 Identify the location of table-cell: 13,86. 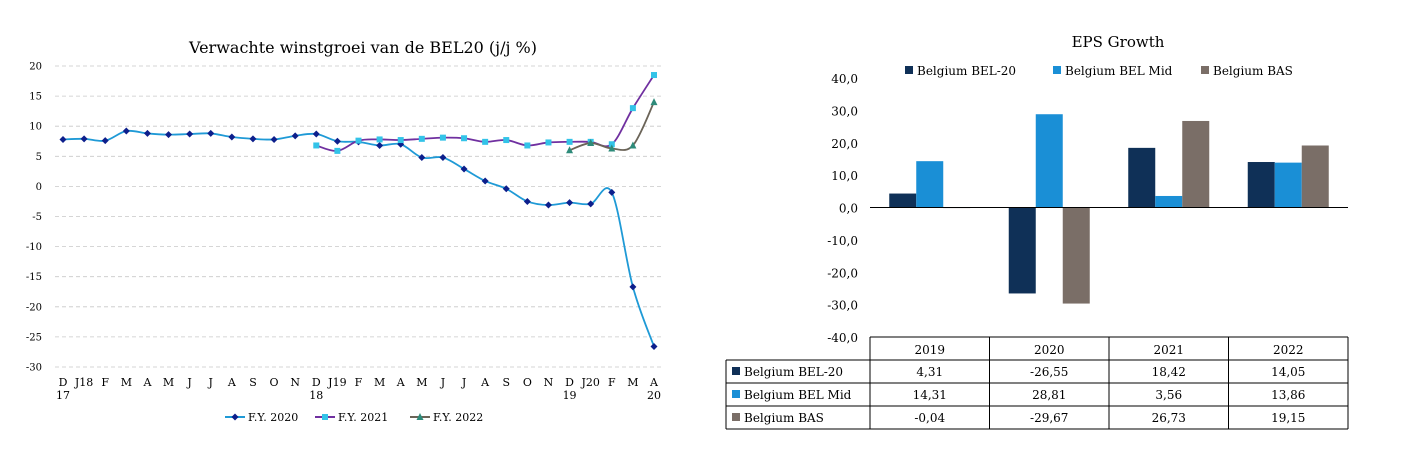
(1288, 395).